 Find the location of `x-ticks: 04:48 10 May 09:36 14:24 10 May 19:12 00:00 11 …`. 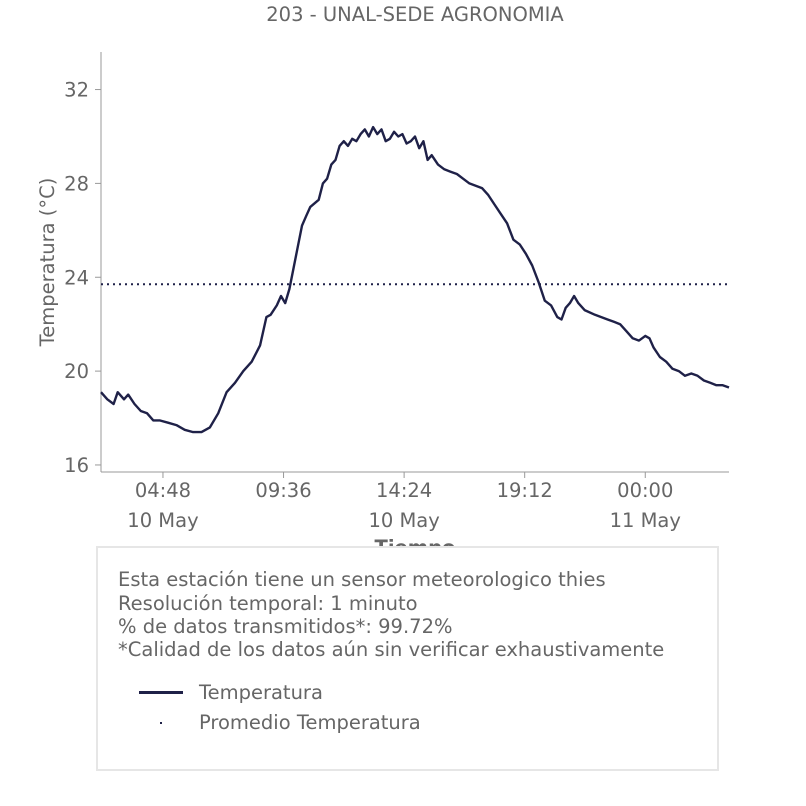

x-ticks: 04:48 10 May 09:36 14:24 10 May 19:12 00:00 11 … is located at coordinates (404, 502).